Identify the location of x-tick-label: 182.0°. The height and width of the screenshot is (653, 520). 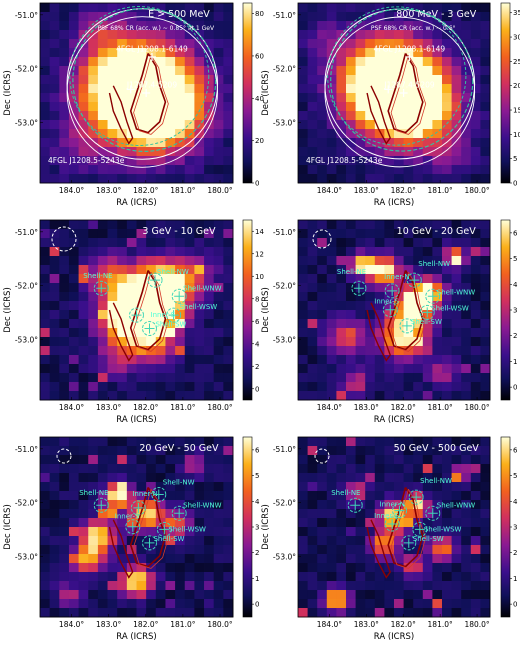
(403, 624).